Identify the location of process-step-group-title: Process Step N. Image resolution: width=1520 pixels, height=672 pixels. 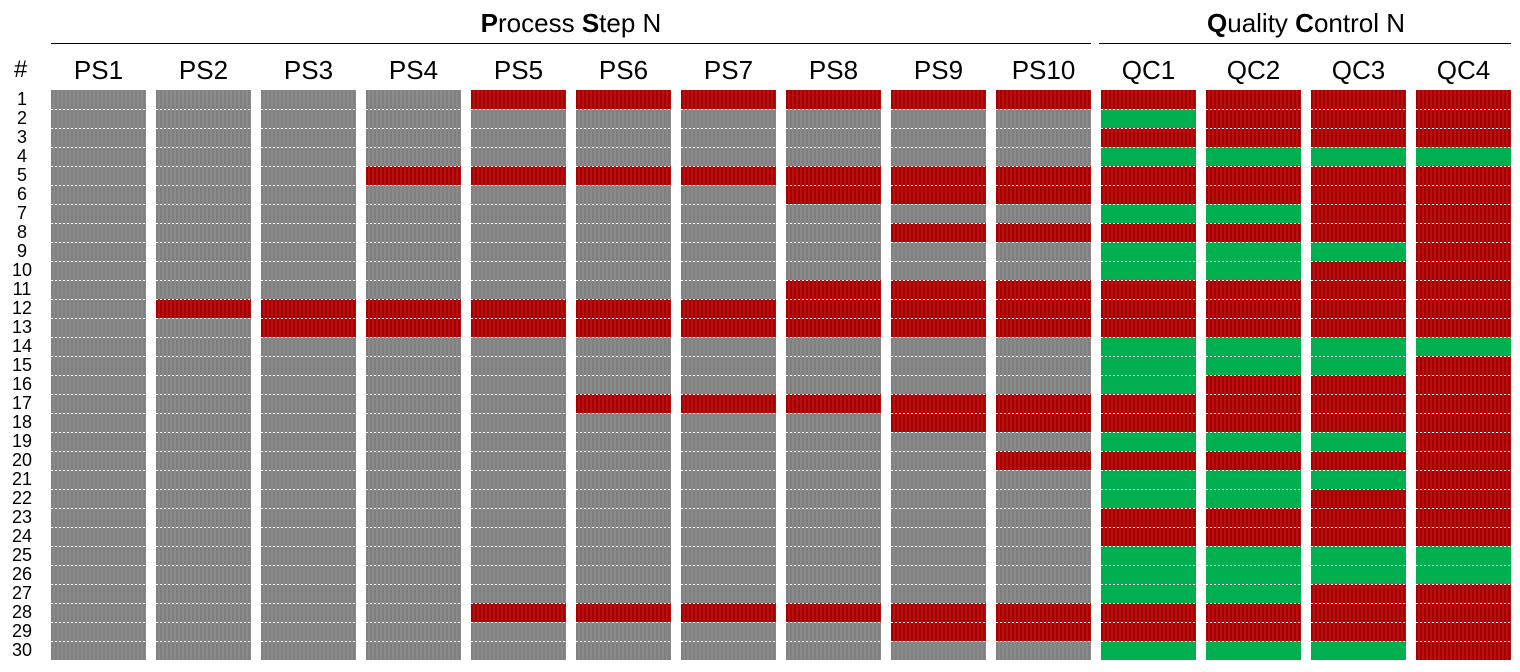
(571, 23).